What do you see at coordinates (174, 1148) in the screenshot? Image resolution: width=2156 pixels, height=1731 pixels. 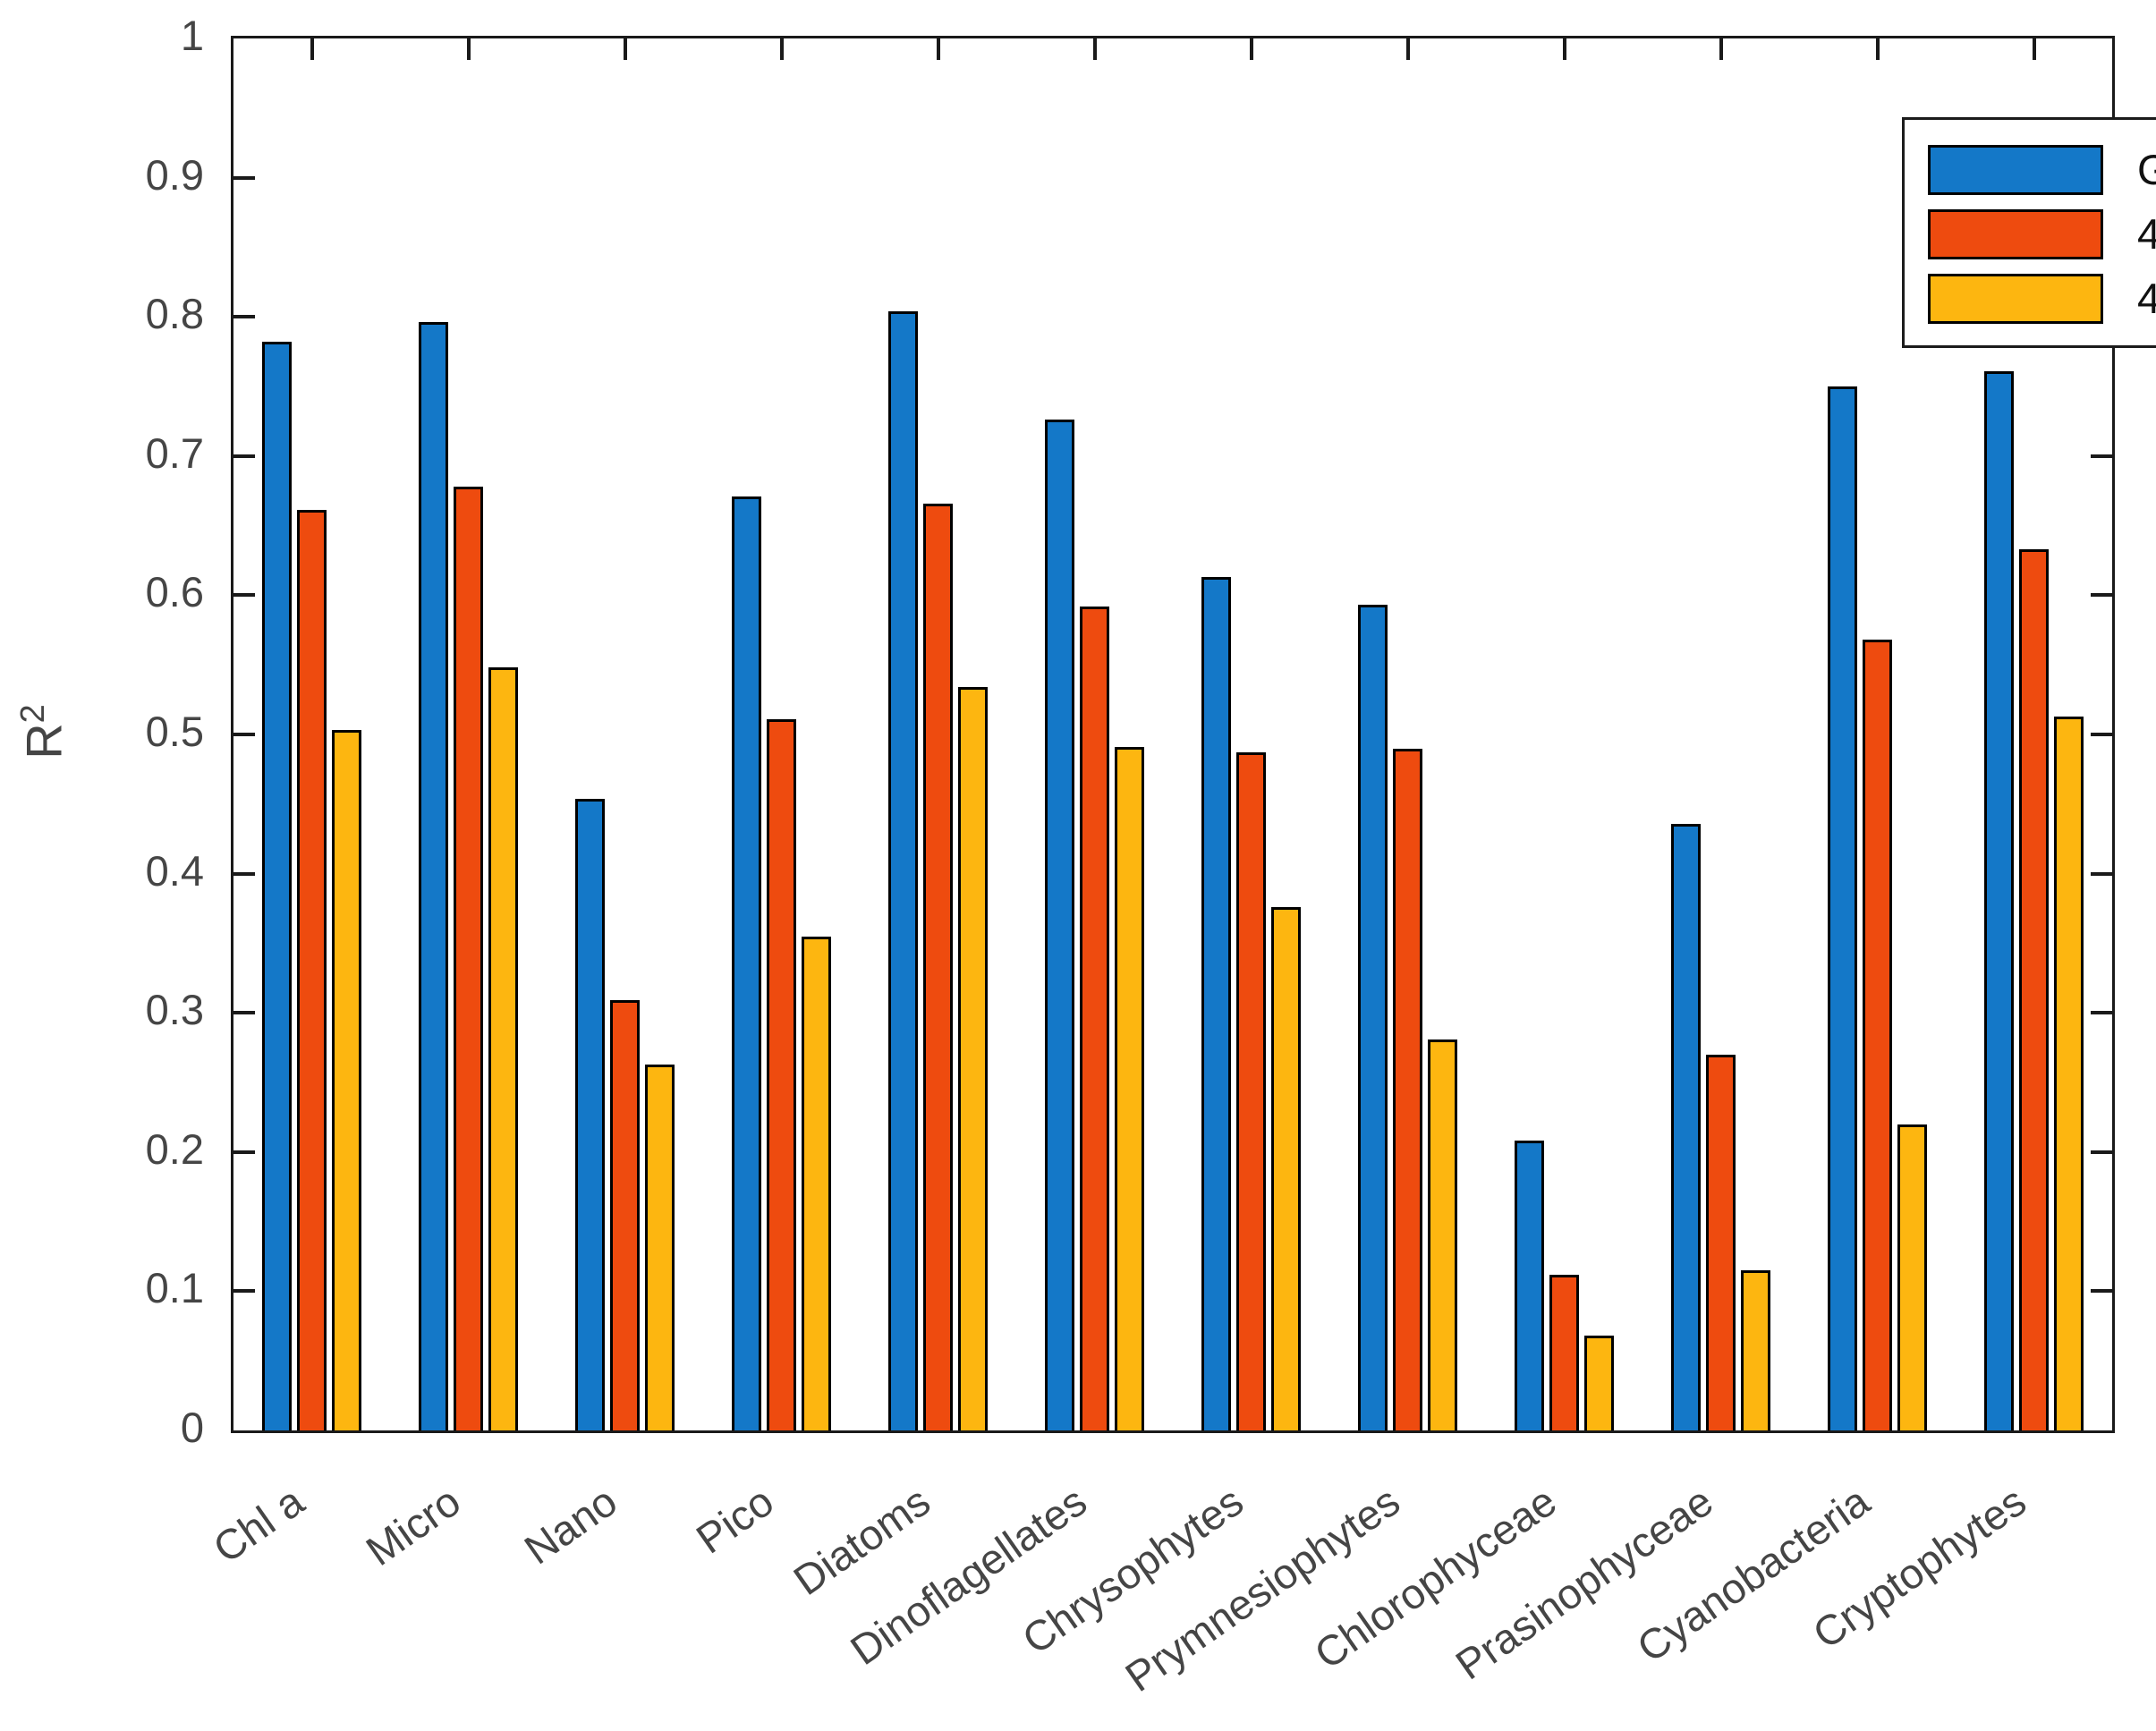 I see `y-tick-label: 0.2` at bounding box center [174, 1148].